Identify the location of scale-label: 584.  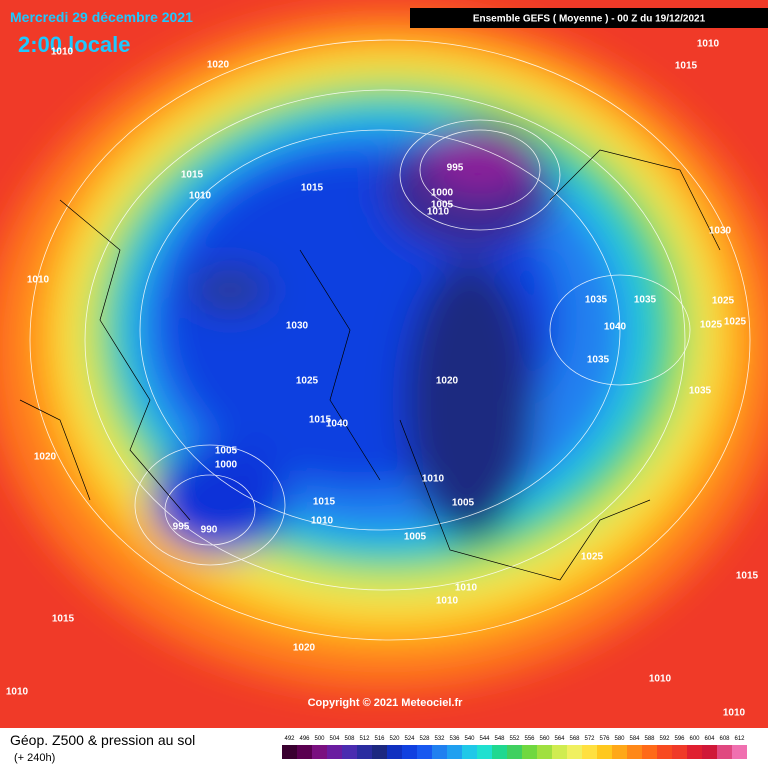
(634, 739).